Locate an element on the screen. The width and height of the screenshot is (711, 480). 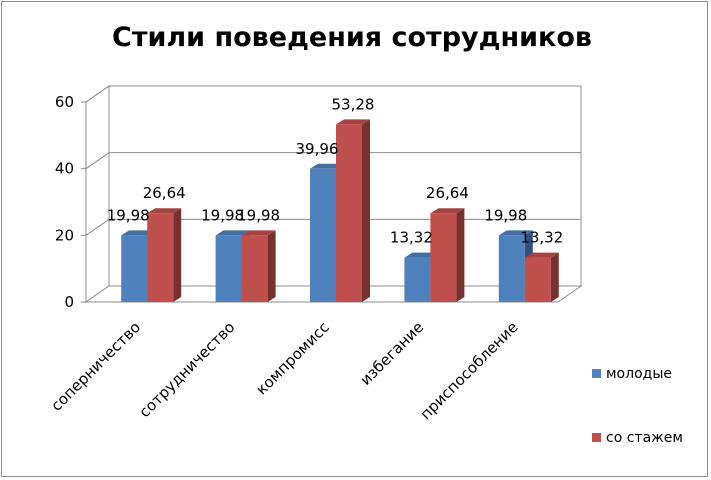
x-tick-label: приспособление is located at coordinates (469, 370).